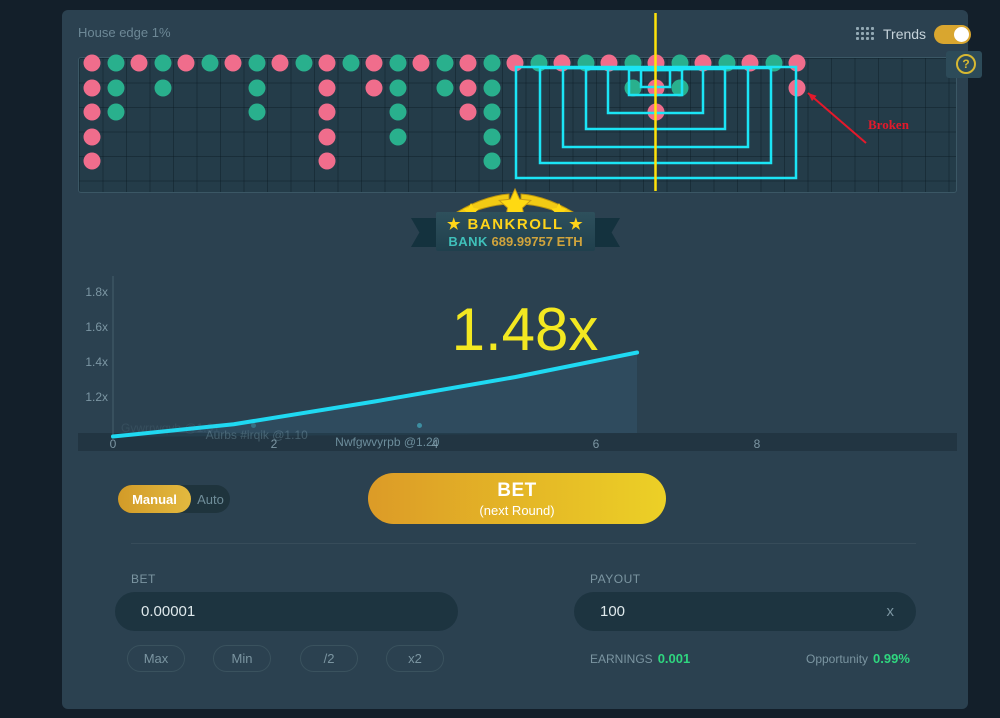  Describe the element at coordinates (274, 444) in the screenshot. I see `x-tick-label: 2` at that location.